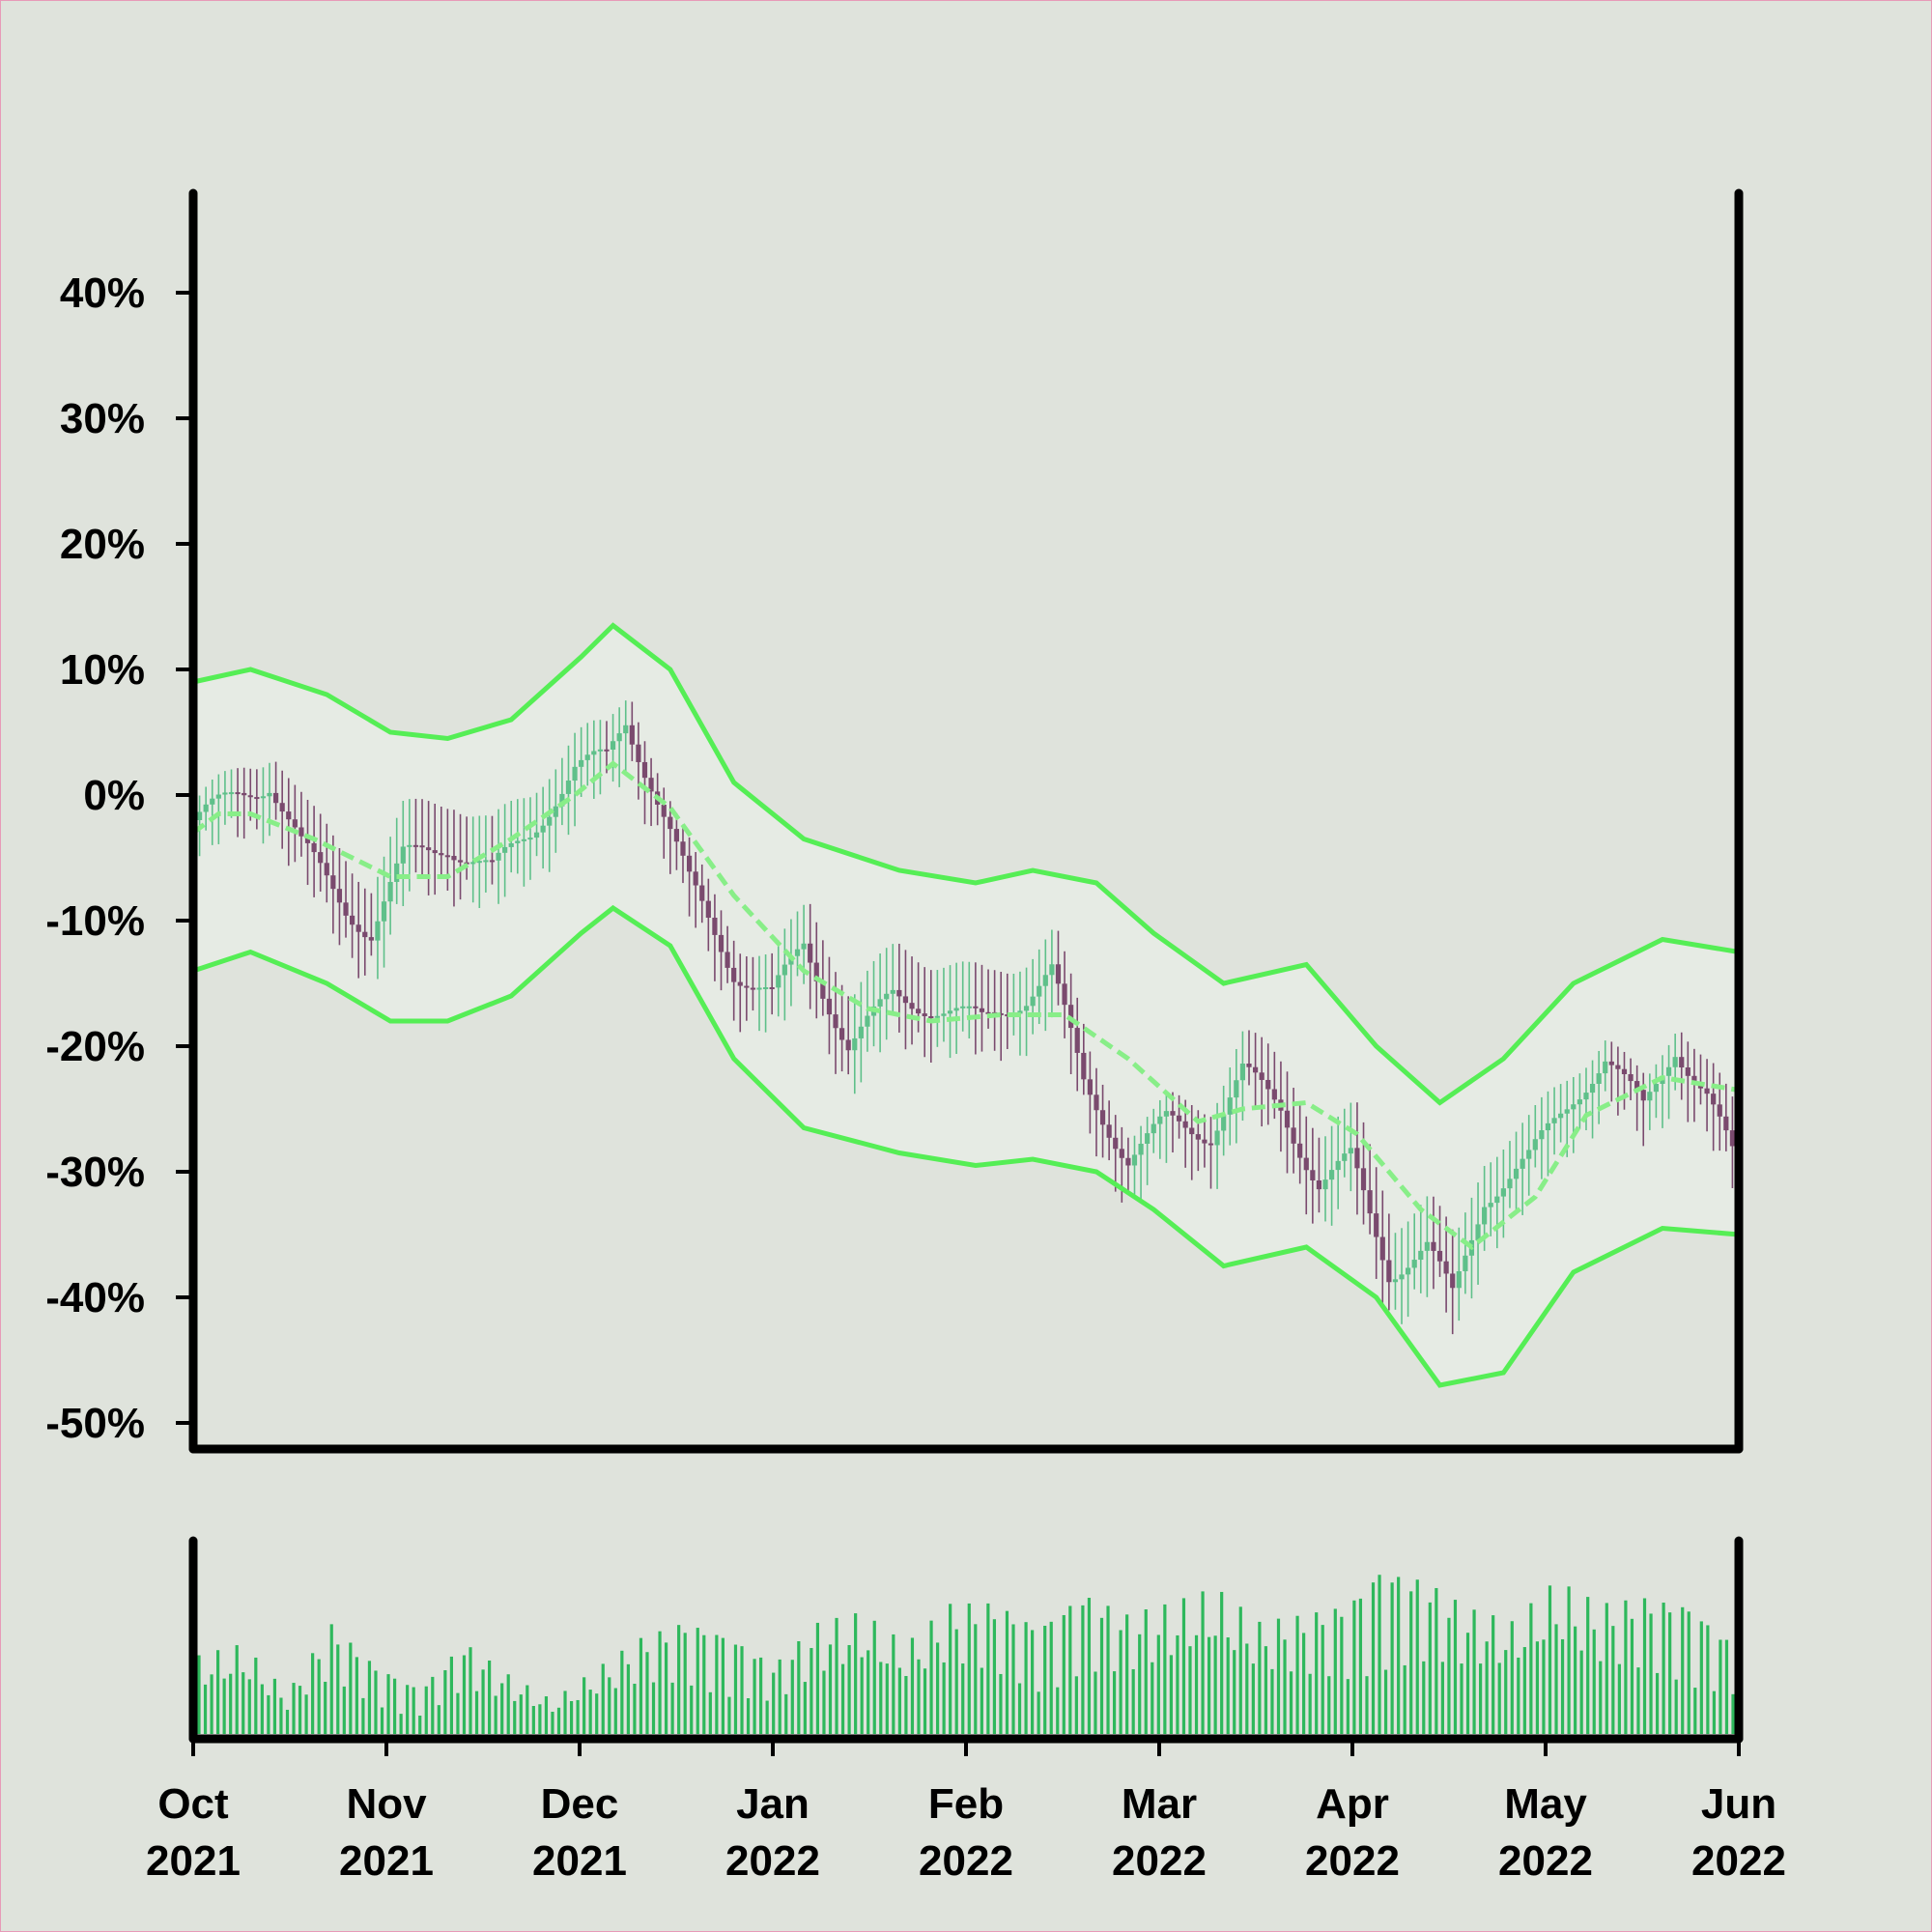  I want to click on x-tick-month: Jun, so click(1738, 1804).